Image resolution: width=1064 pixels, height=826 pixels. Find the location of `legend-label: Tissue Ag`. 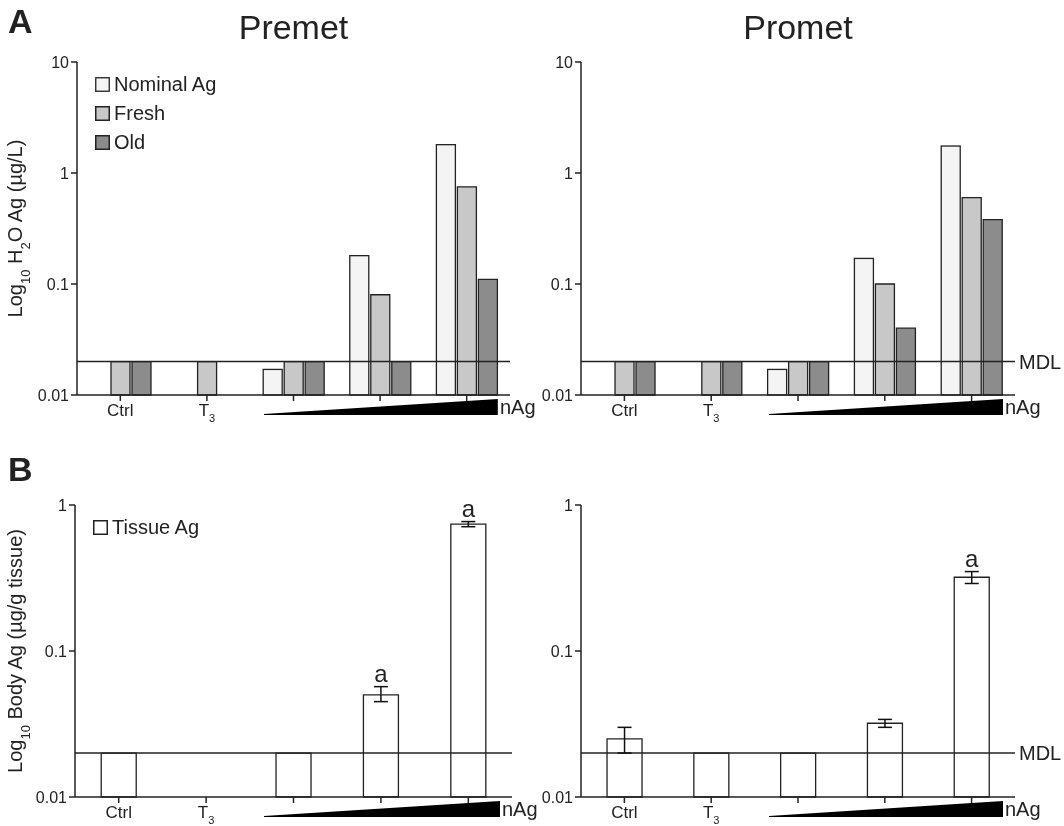

legend-label: Tissue Ag is located at coordinates (156, 527).